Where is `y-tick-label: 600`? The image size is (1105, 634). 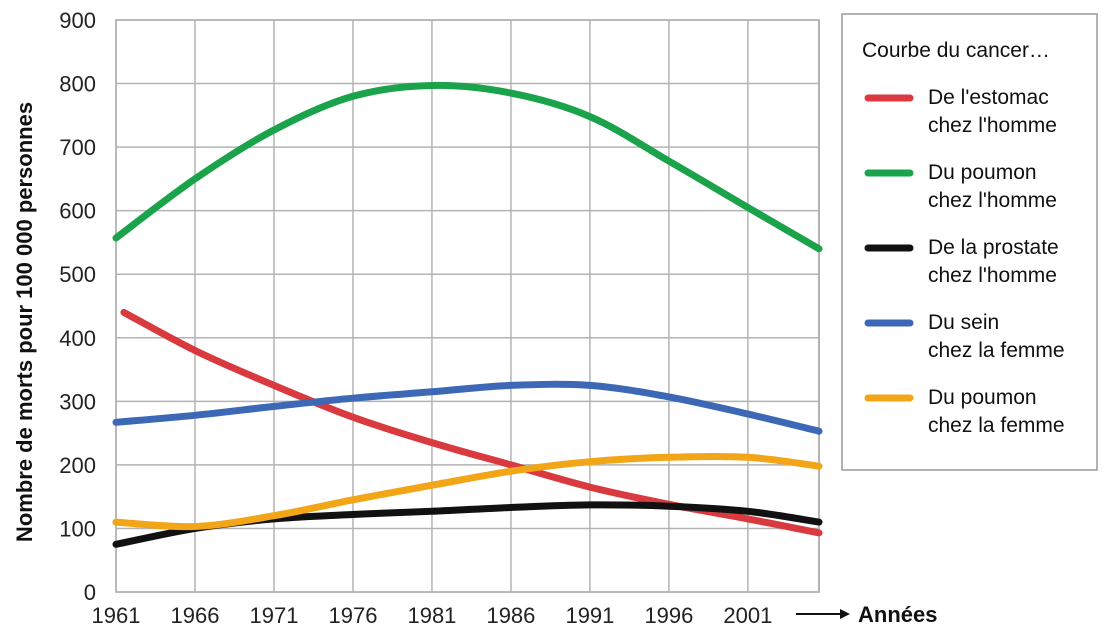
y-tick-label: 600 is located at coordinates (77, 211).